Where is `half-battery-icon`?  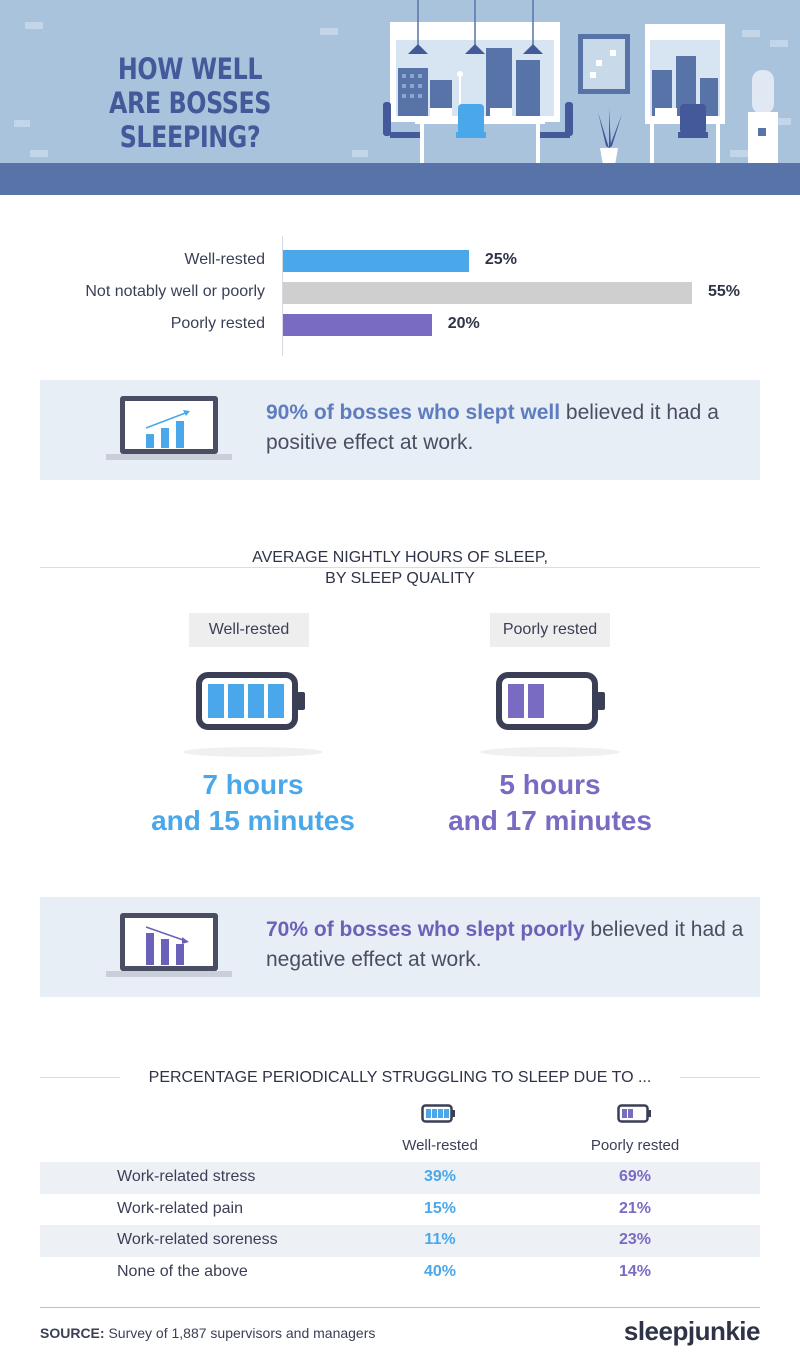
half-battery-icon is located at coordinates (550, 701).